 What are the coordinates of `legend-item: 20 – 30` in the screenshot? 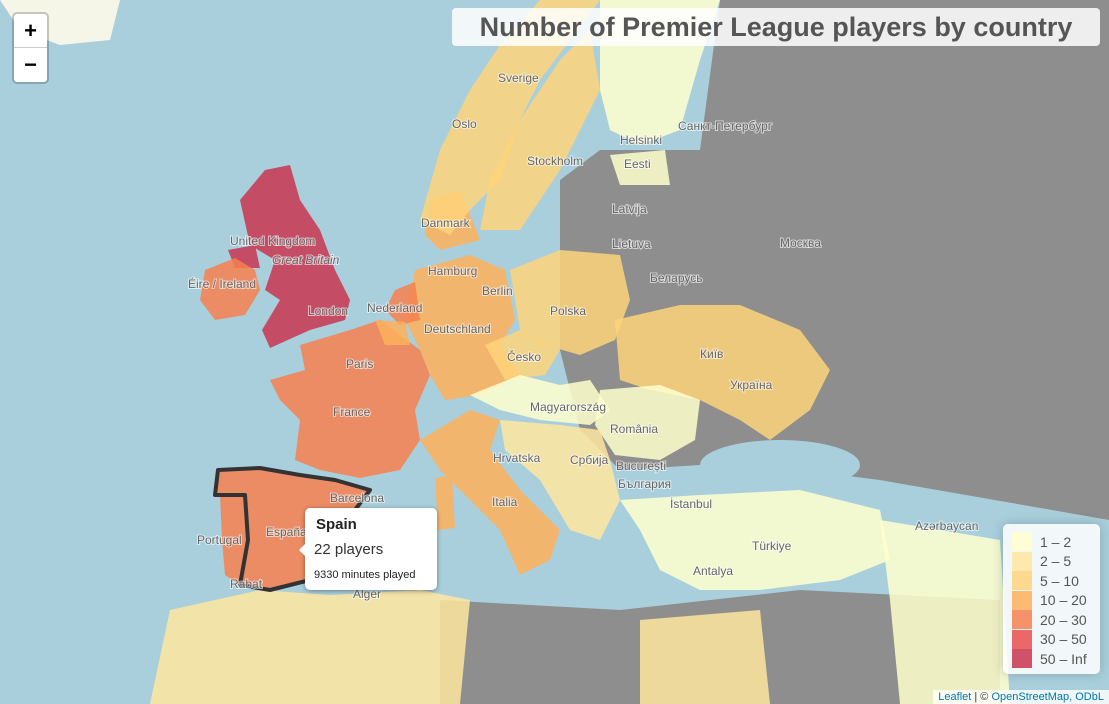 It's located at (1049, 619).